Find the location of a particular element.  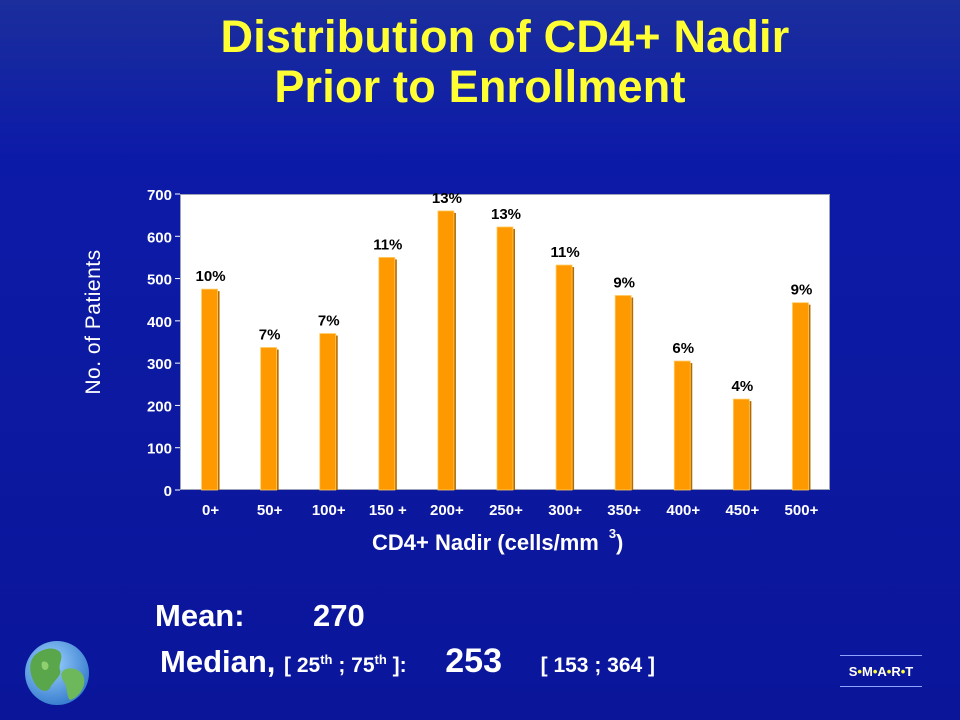

x-tick-label: 250+ is located at coordinates (506, 510).